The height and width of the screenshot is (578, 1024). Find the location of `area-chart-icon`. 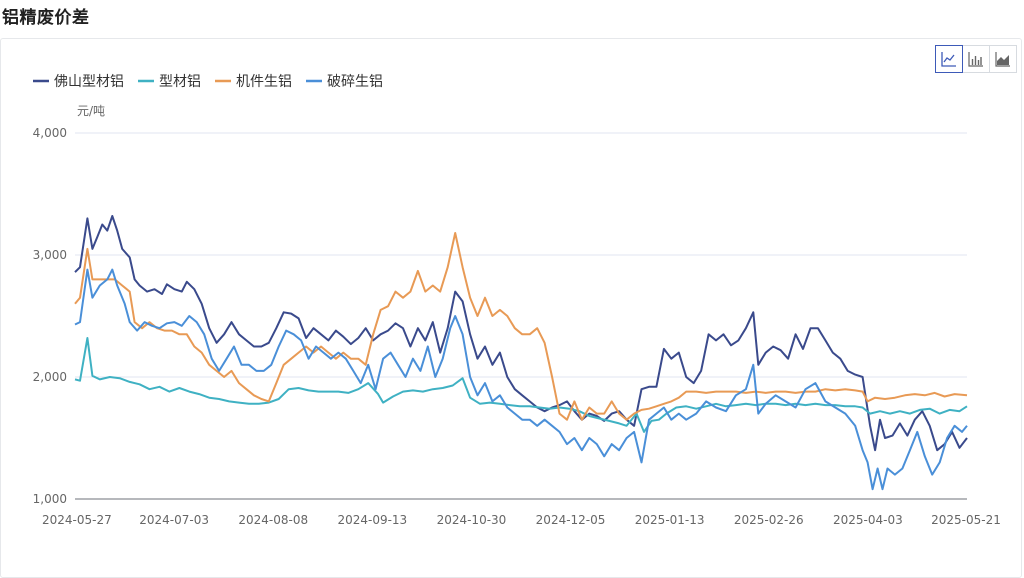

area-chart-icon is located at coordinates (1002, 59).